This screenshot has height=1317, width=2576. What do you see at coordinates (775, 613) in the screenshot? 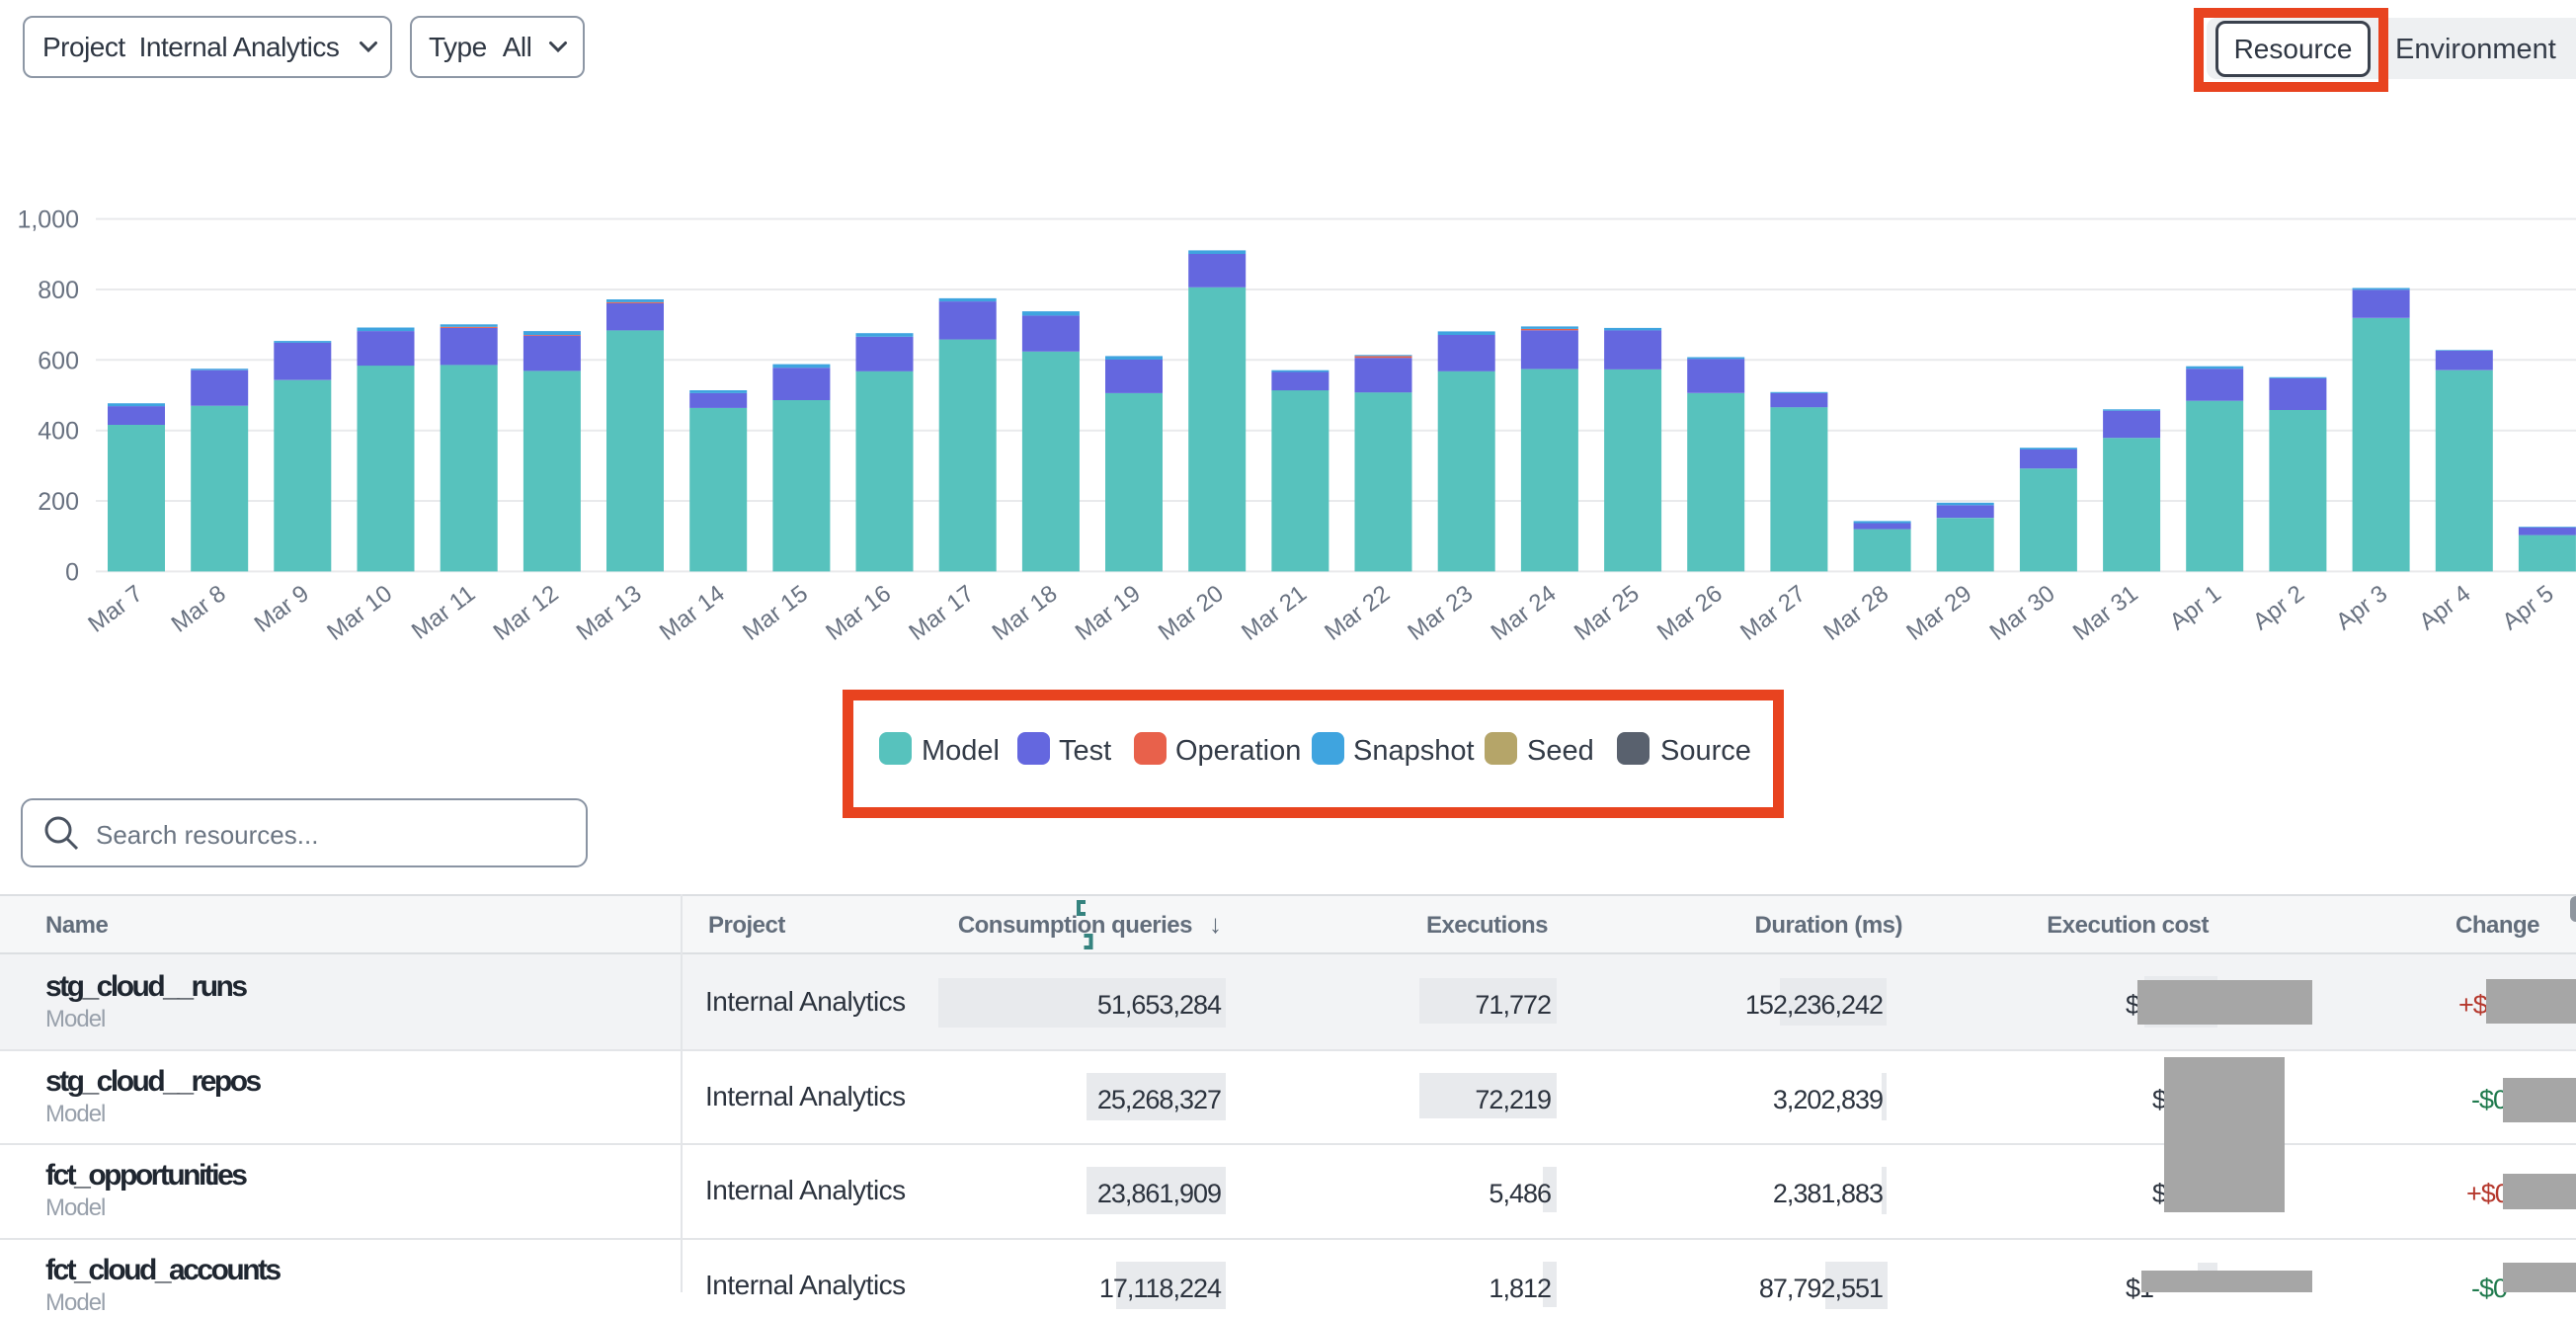
I see `svg-text: Mar 15` at bounding box center [775, 613].